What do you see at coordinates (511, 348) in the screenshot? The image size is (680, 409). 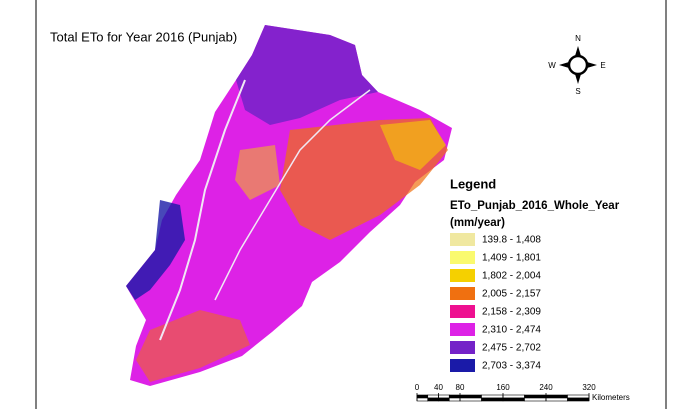 I see `legend-label: 2,475 - 2,702` at bounding box center [511, 348].